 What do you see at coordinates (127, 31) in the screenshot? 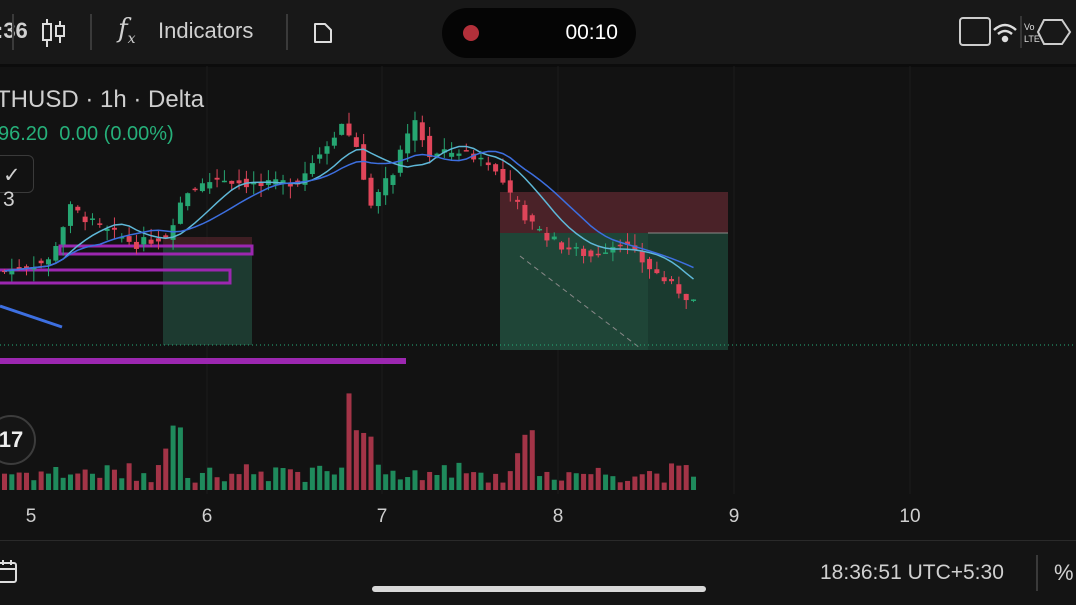
I see `function-icon: fx` at bounding box center [127, 31].